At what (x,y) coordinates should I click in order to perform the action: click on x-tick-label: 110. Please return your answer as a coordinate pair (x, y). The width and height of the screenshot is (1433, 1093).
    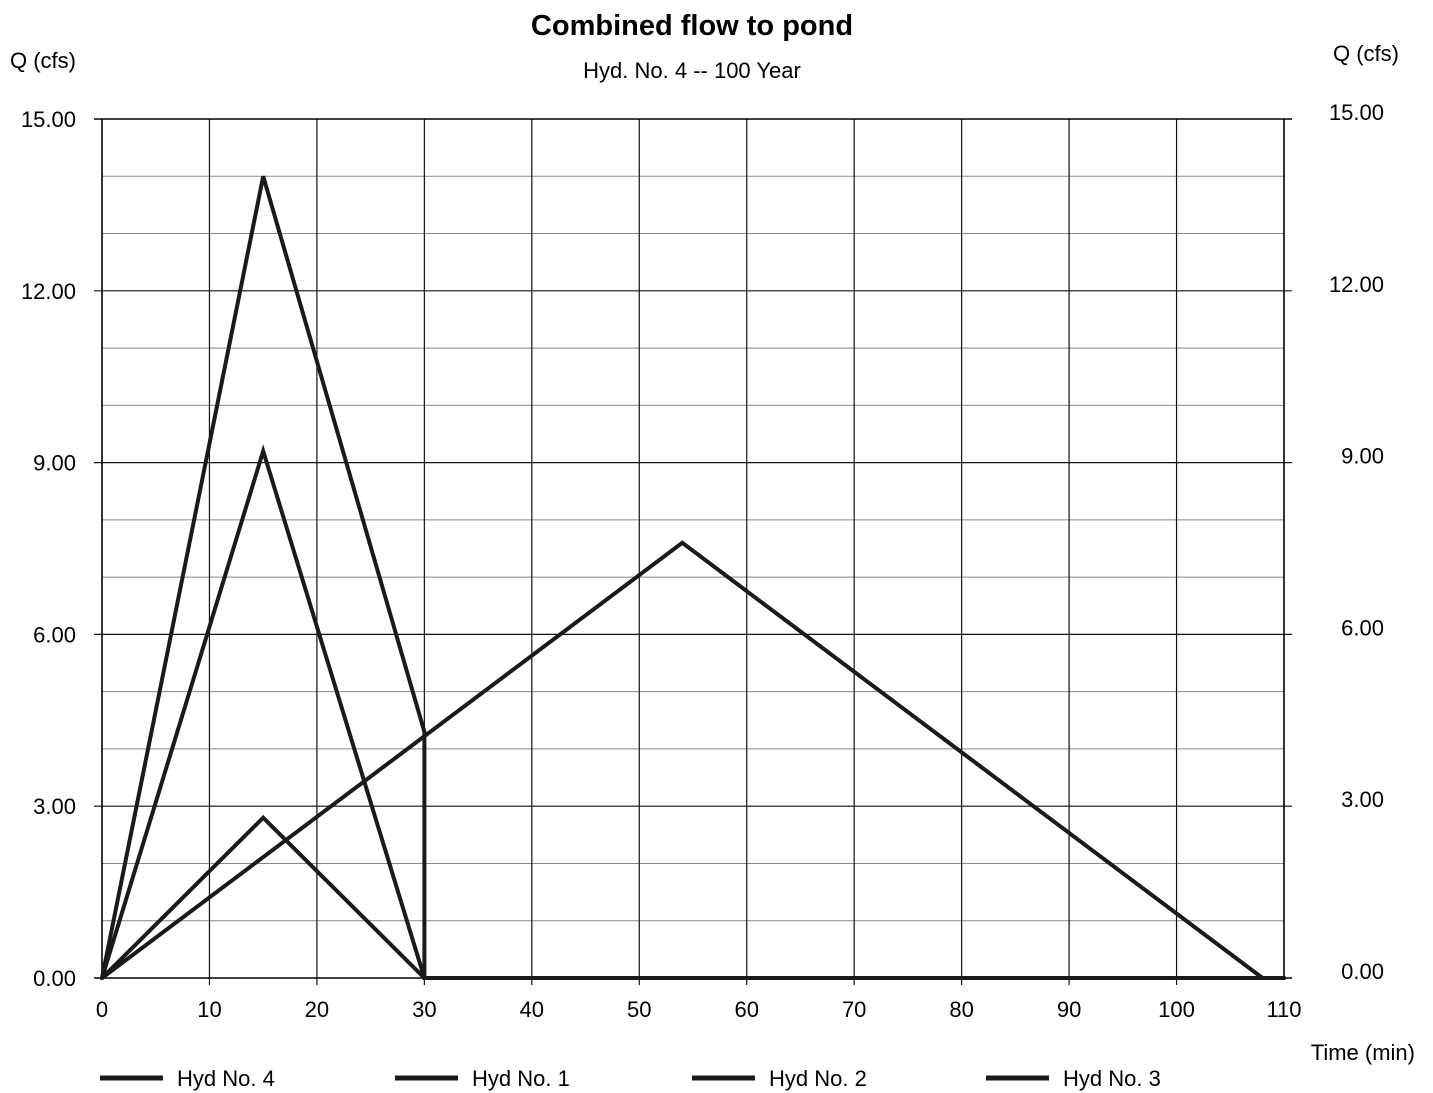
    Looking at the image, I should click on (1283, 1009).